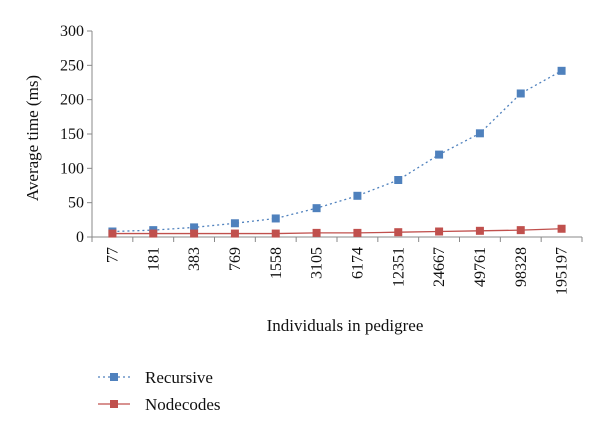 This screenshot has width=600, height=436. Describe the element at coordinates (357, 263) in the screenshot. I see `x-tick-label: 6174` at that location.